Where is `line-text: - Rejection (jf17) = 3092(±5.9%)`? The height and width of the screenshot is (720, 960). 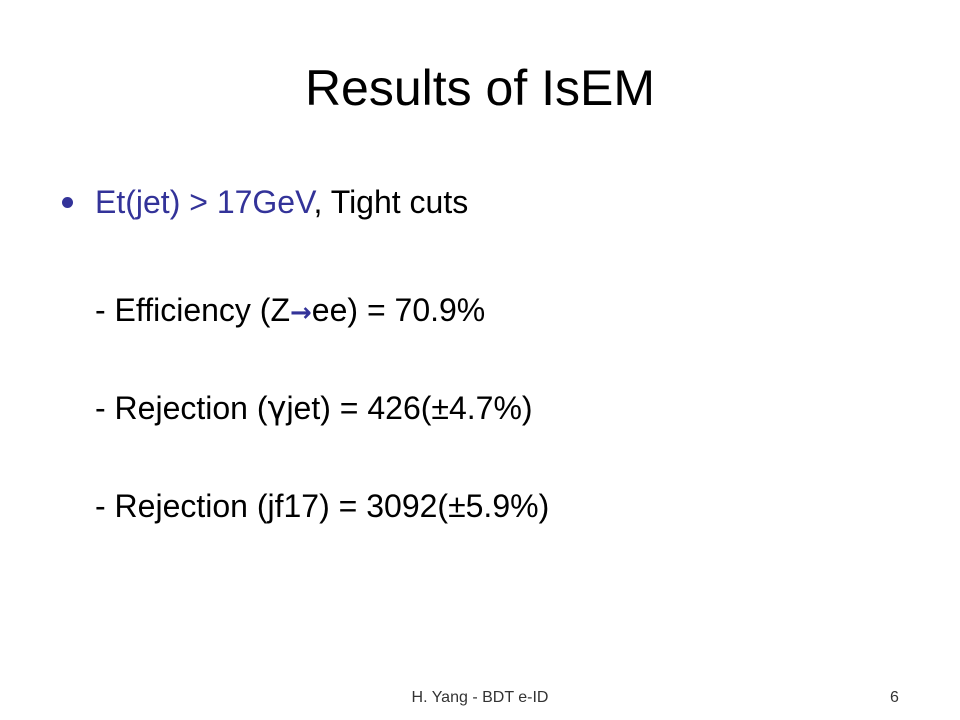
line-text: - Rejection (jf17) = 3092(±5.9%) is located at coordinates (322, 506).